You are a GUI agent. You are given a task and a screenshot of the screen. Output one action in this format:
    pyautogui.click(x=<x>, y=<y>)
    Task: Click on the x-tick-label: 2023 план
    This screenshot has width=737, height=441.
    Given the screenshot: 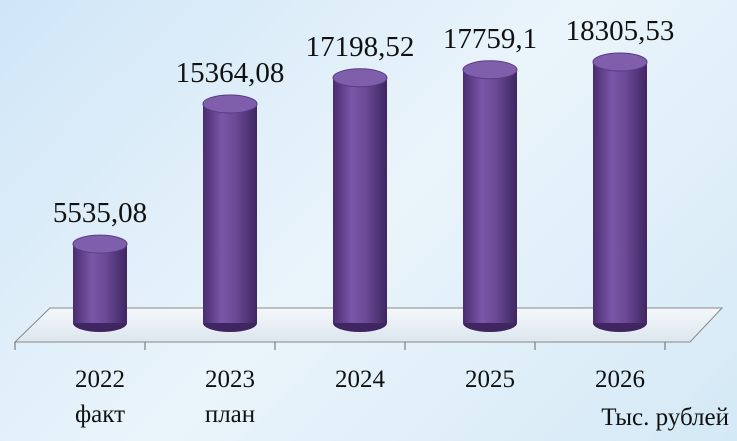 What is the action you would take?
    pyautogui.click(x=230, y=397)
    